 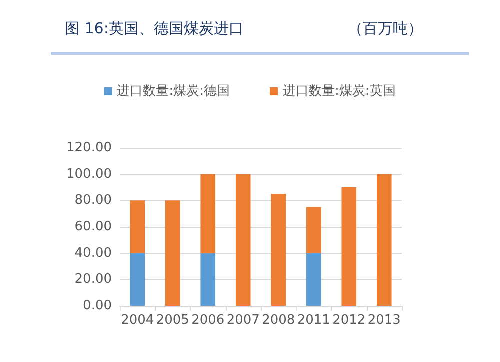 I want to click on x-tick-label: 2011, so click(x=313, y=320).